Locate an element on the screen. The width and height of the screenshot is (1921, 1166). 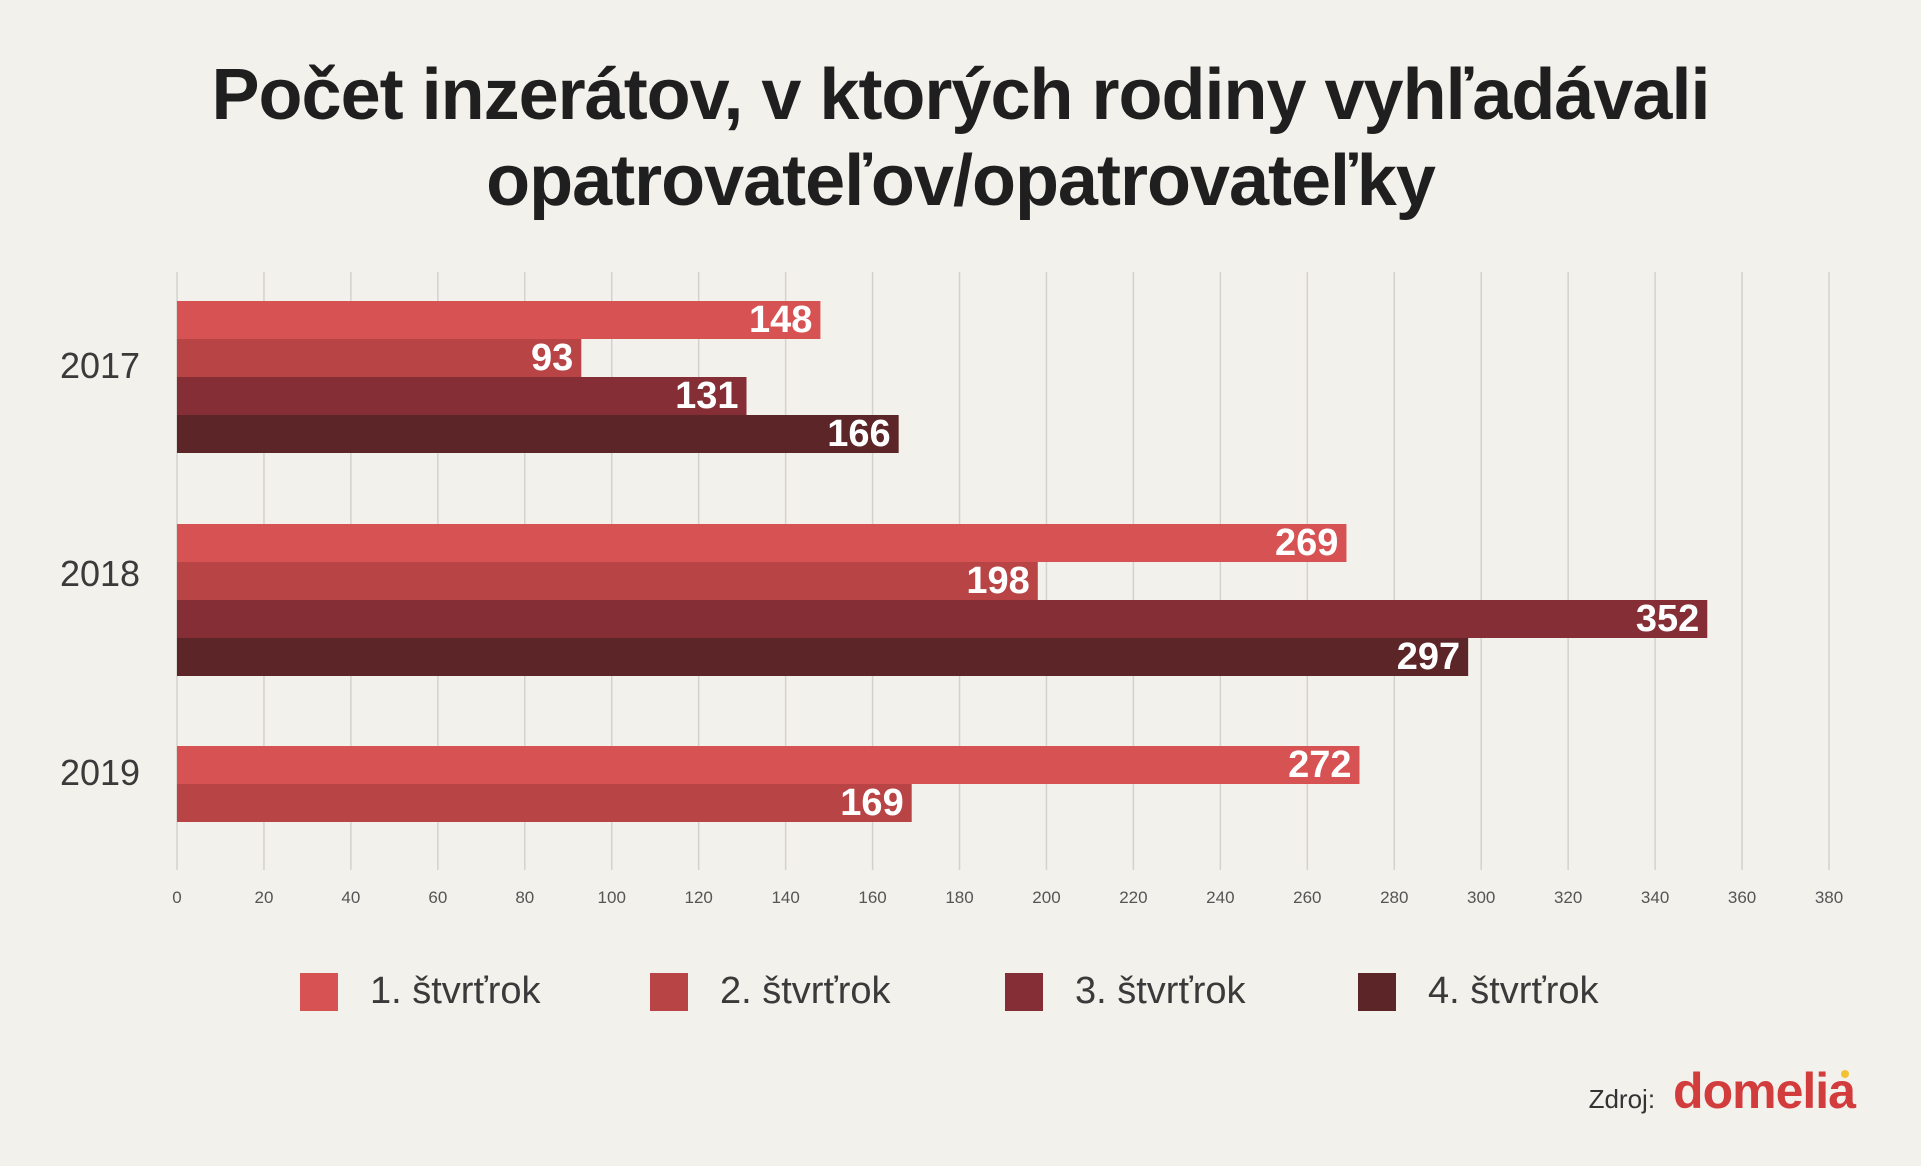
data-label: 169 is located at coordinates (871, 803).